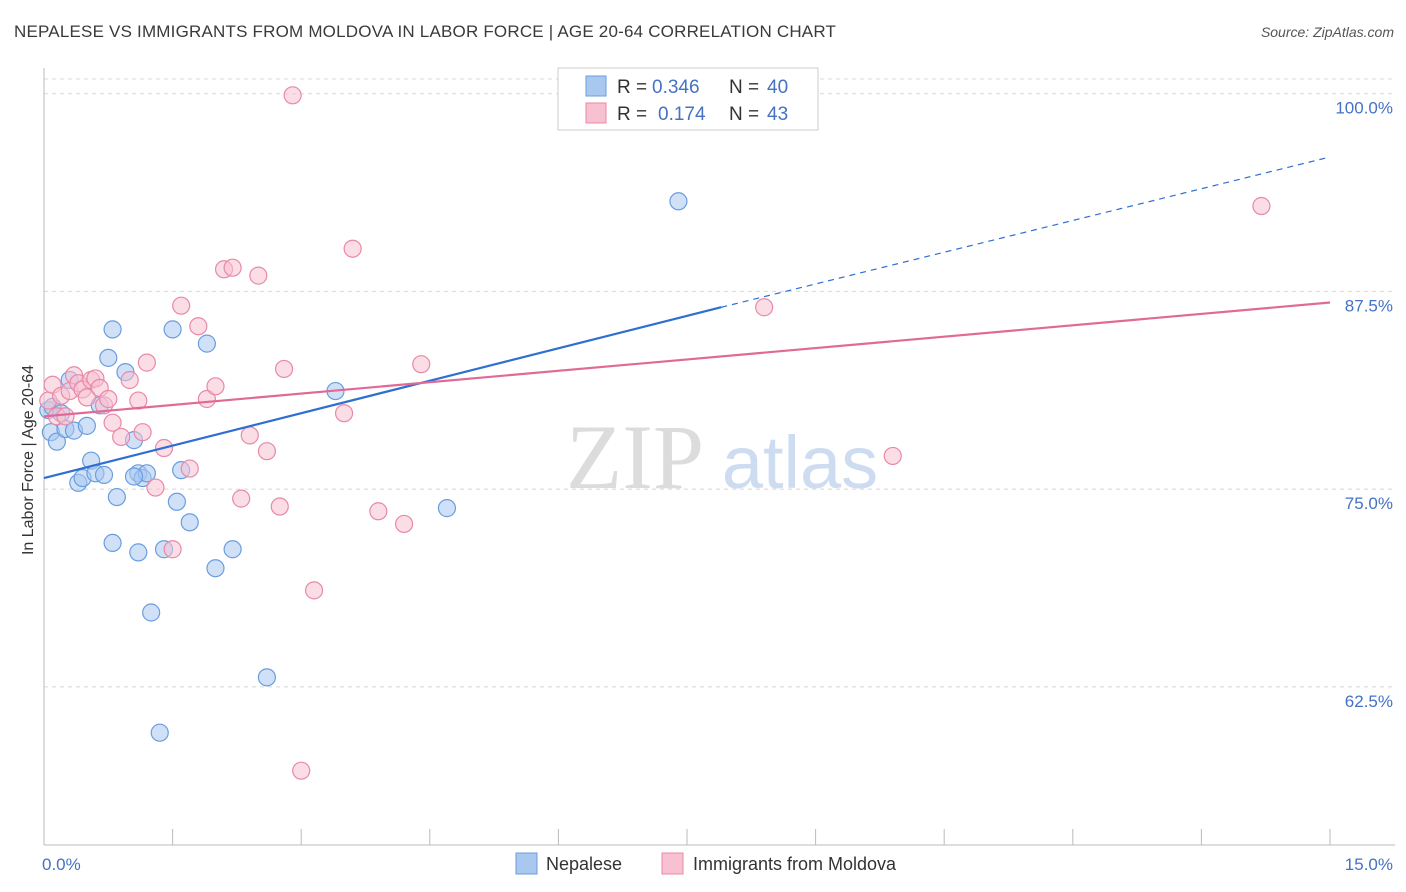  Describe the element at coordinates (744, 114) in the screenshot. I see `legend-n-label-2: N =` at that location.